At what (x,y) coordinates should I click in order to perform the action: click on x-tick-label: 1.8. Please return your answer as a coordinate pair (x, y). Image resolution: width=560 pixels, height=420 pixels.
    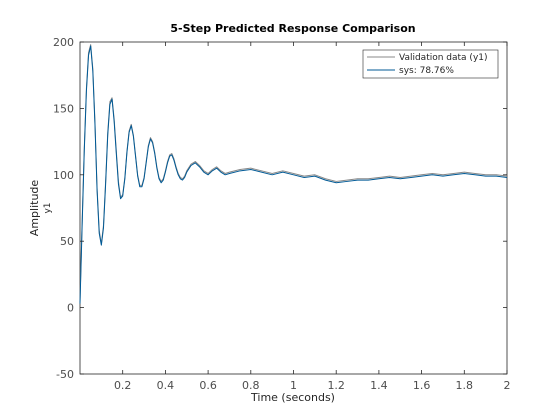
    Looking at the image, I should click on (465, 385).